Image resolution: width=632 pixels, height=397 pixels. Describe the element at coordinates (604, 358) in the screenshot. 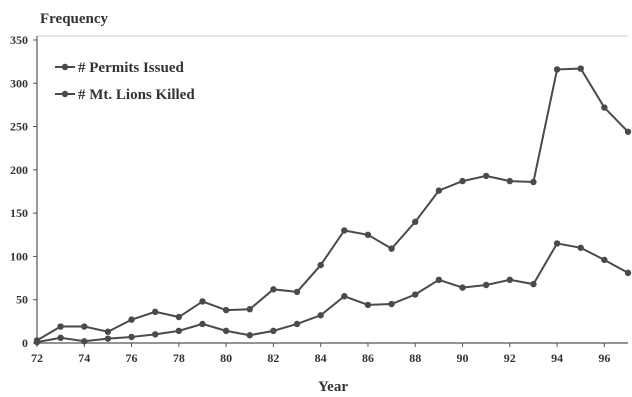

I see `x-tick-label: 96` at that location.